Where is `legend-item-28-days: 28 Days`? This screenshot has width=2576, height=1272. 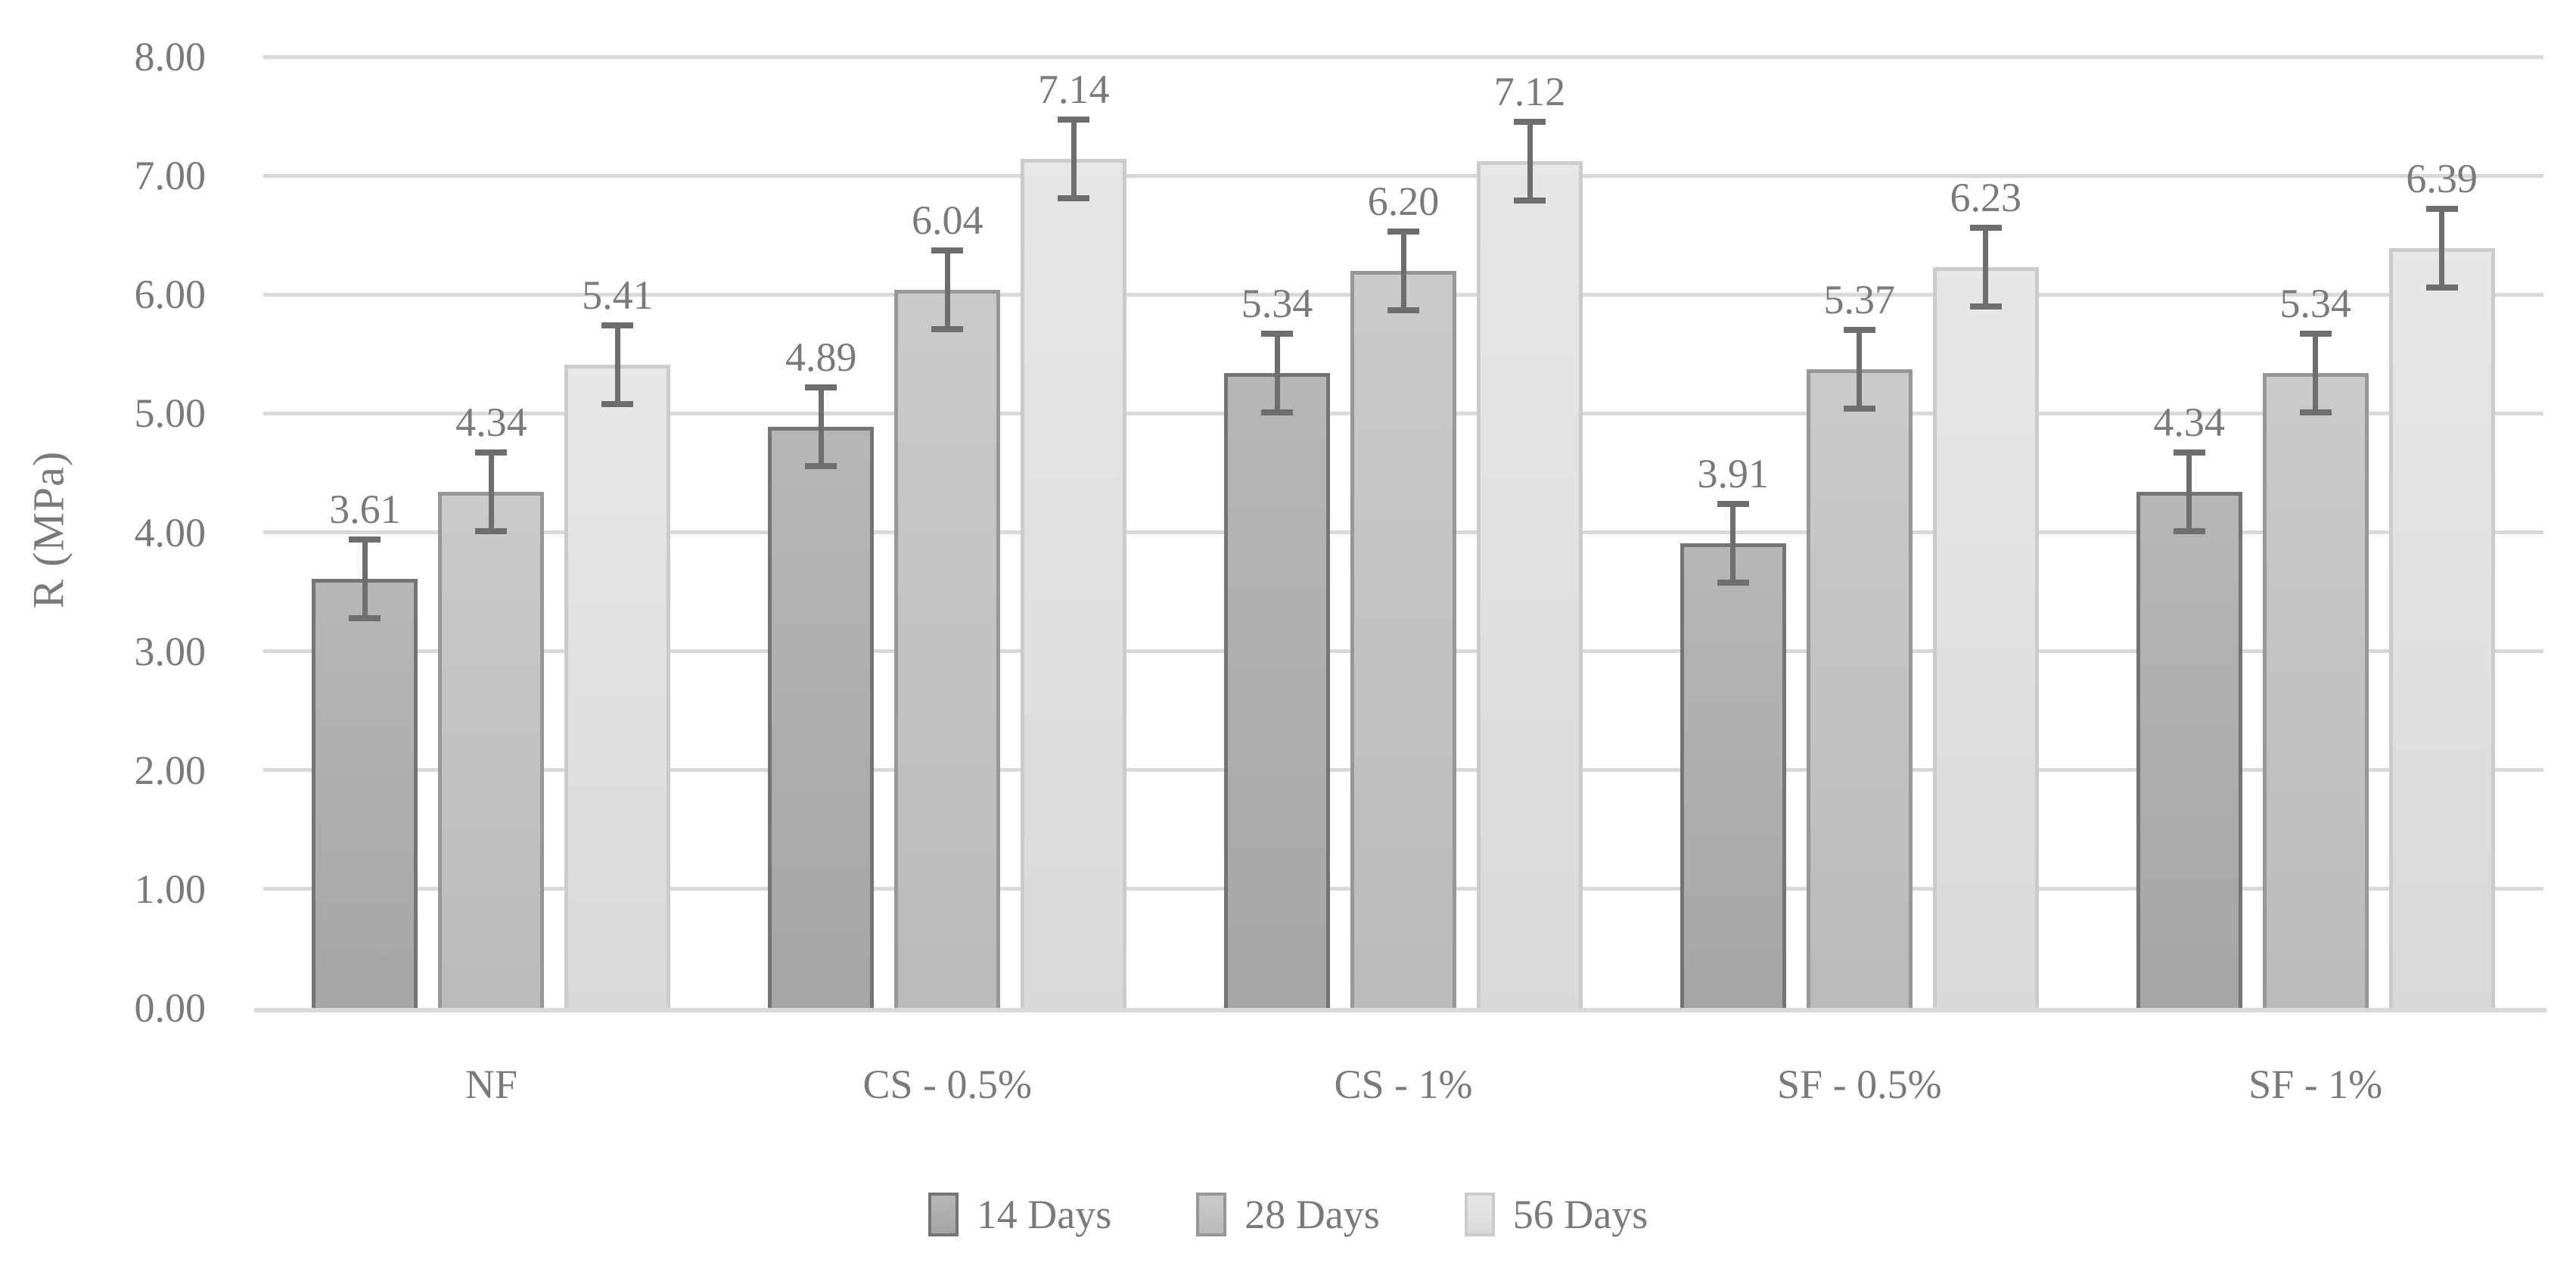 legend-item-28-days: 28 Days is located at coordinates (1288, 1214).